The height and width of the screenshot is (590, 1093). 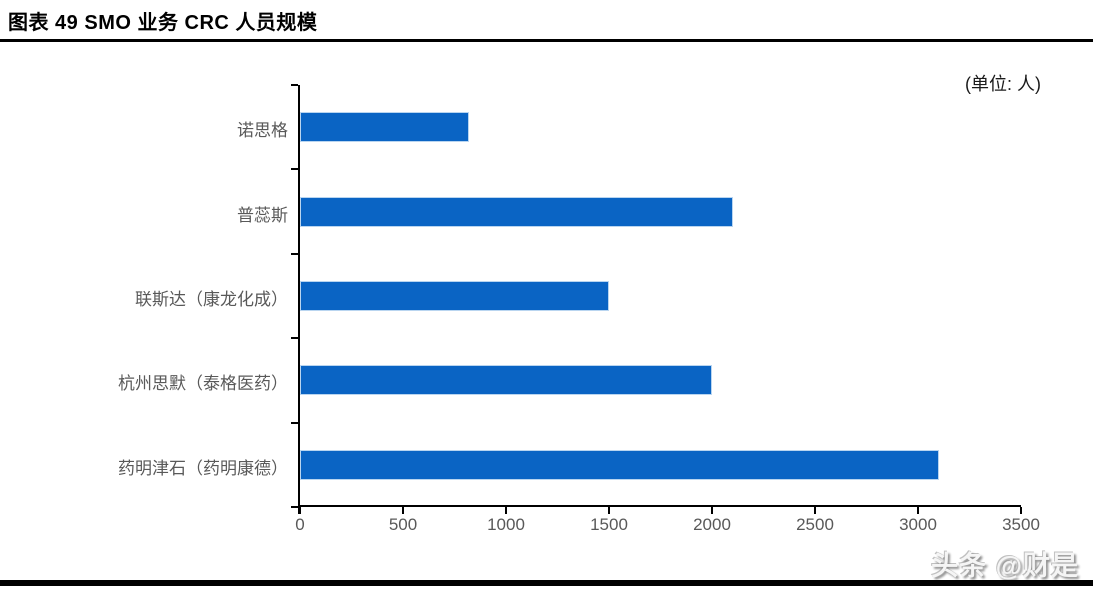 What do you see at coordinates (211, 299) in the screenshot?
I see `category-label: 联斯达（康龙化成）` at bounding box center [211, 299].